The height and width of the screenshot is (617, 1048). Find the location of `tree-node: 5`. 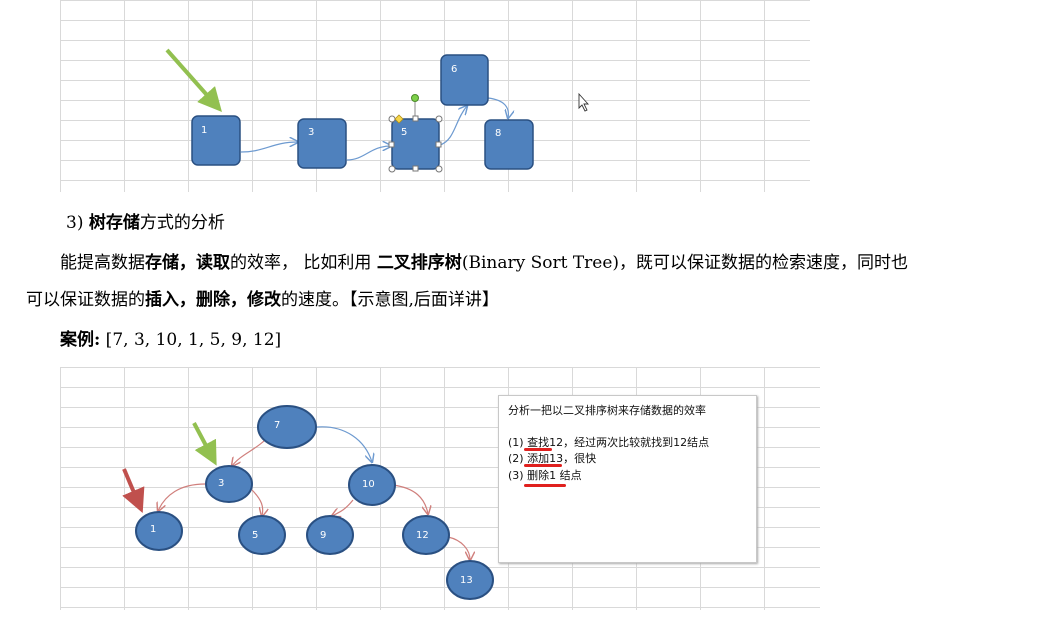

tree-node: 5 is located at coordinates (262, 535).